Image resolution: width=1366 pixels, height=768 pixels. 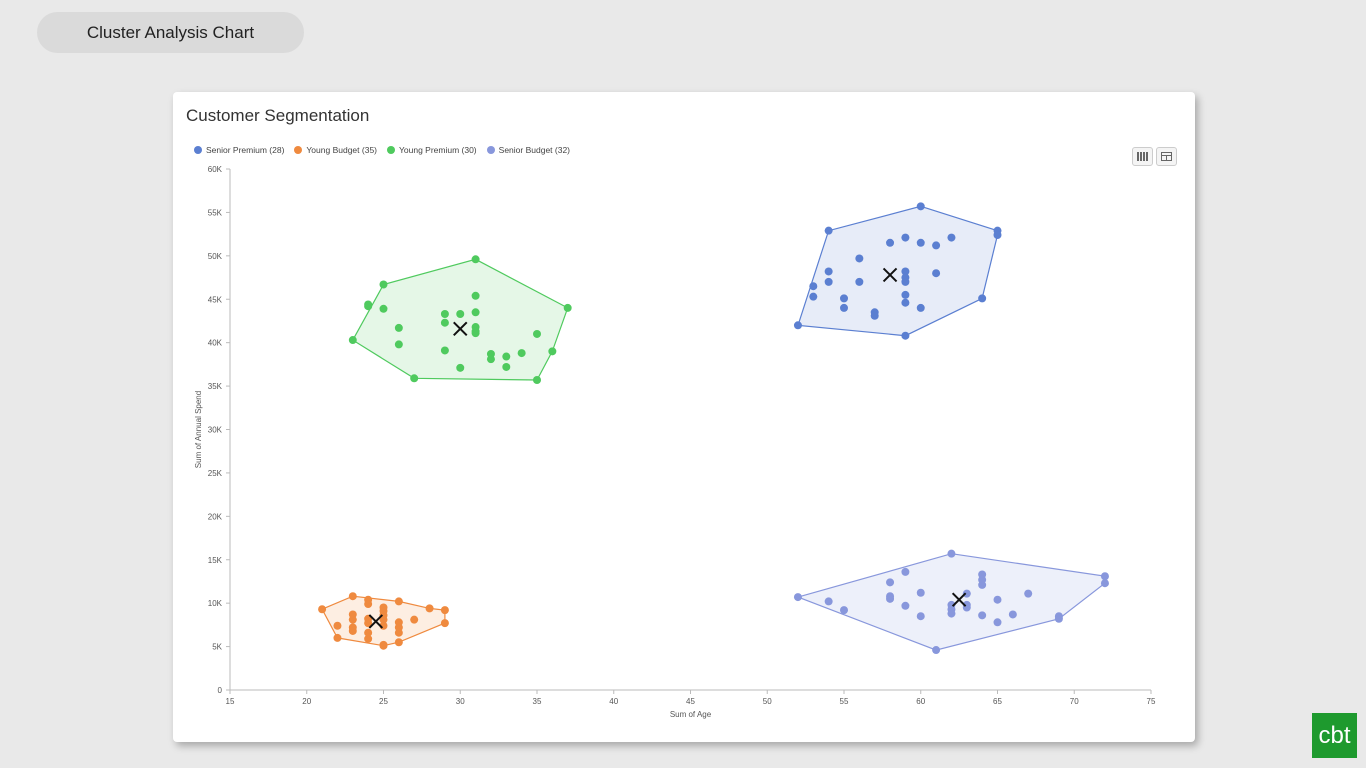 I want to click on x-tick-label: 45, so click(x=690, y=701).